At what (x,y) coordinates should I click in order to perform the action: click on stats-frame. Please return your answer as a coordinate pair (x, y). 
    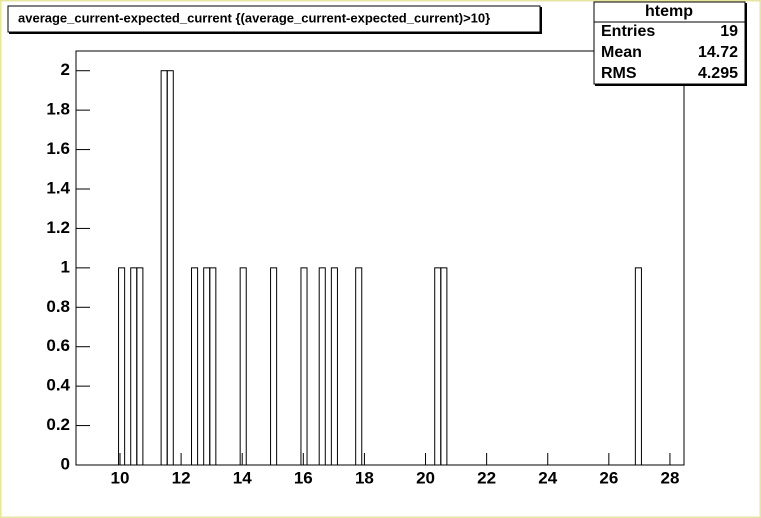
    Looking at the image, I should click on (669, 43).